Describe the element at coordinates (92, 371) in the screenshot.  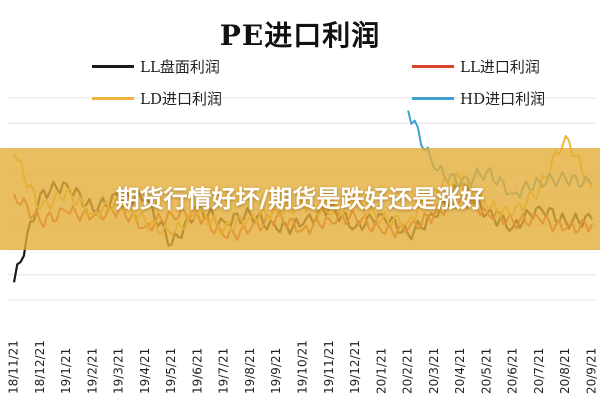
I see `x-tick-label: 19/2/21` at that location.